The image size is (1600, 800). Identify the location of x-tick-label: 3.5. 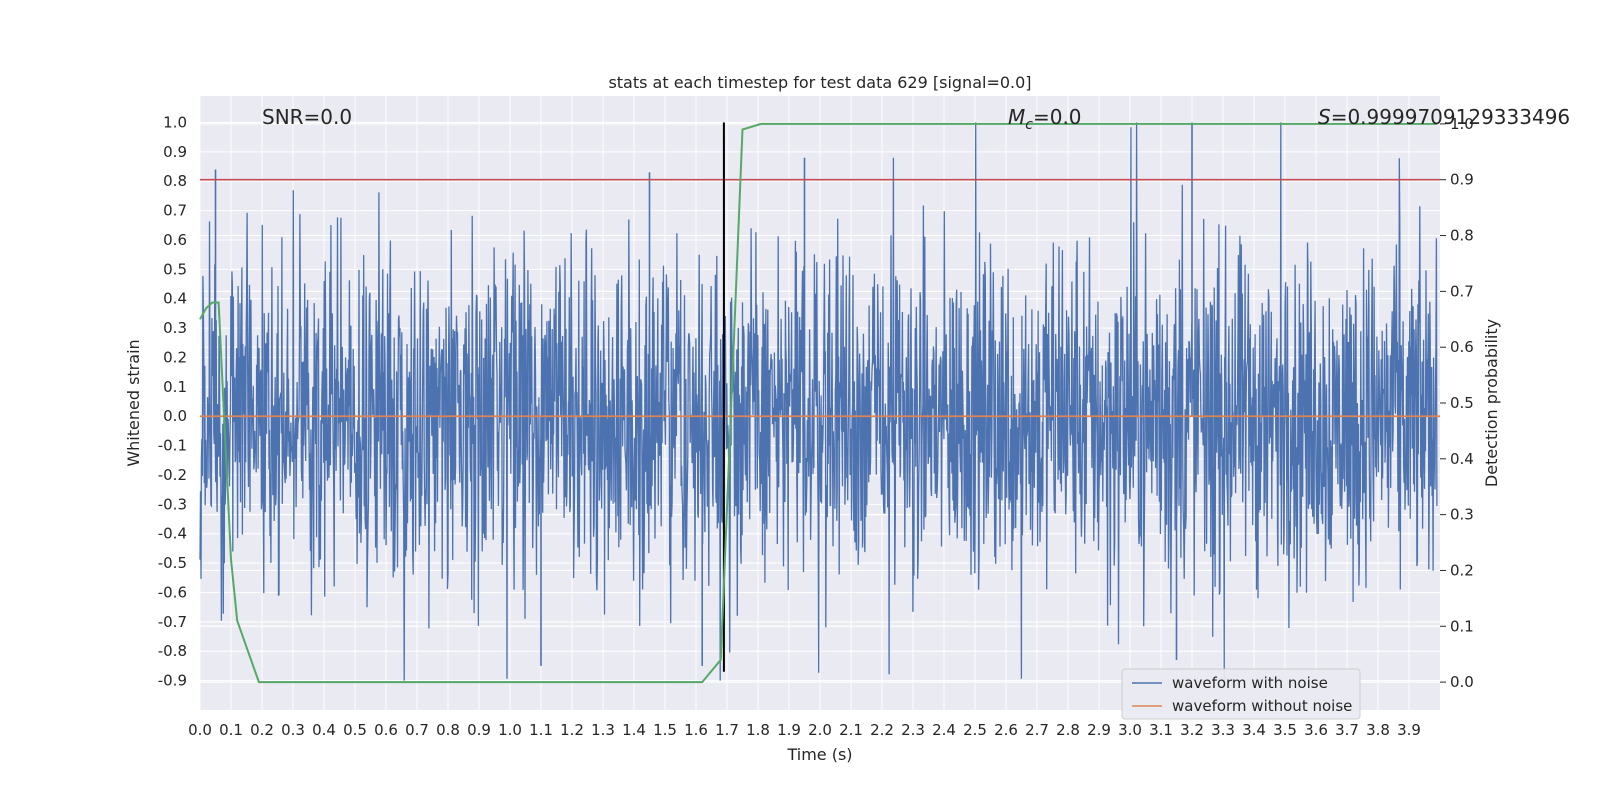
(1285, 730).